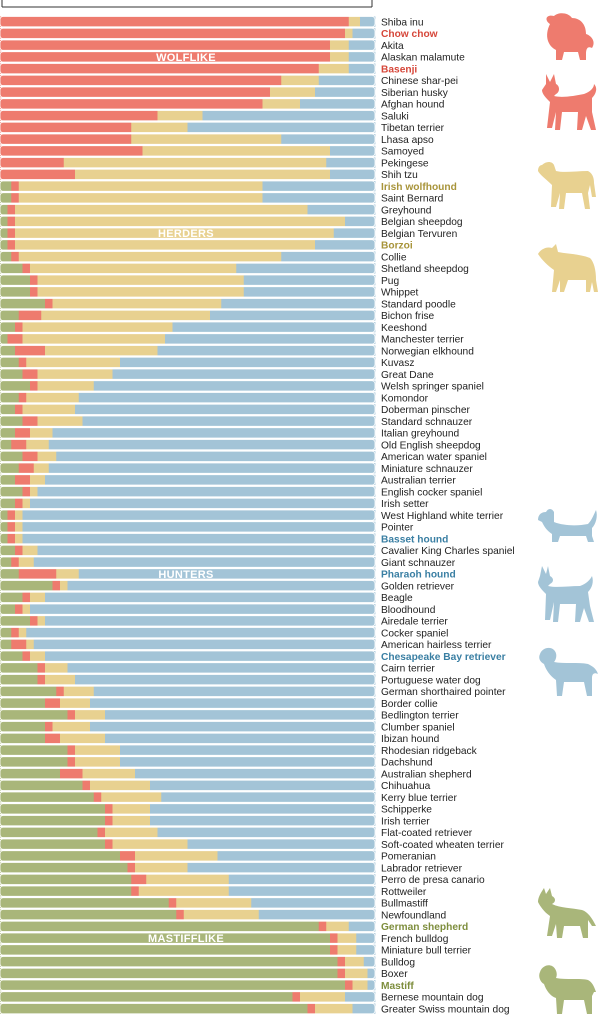 The image size is (600, 1017). I want to click on breed-label: Keeshond, so click(404, 328).